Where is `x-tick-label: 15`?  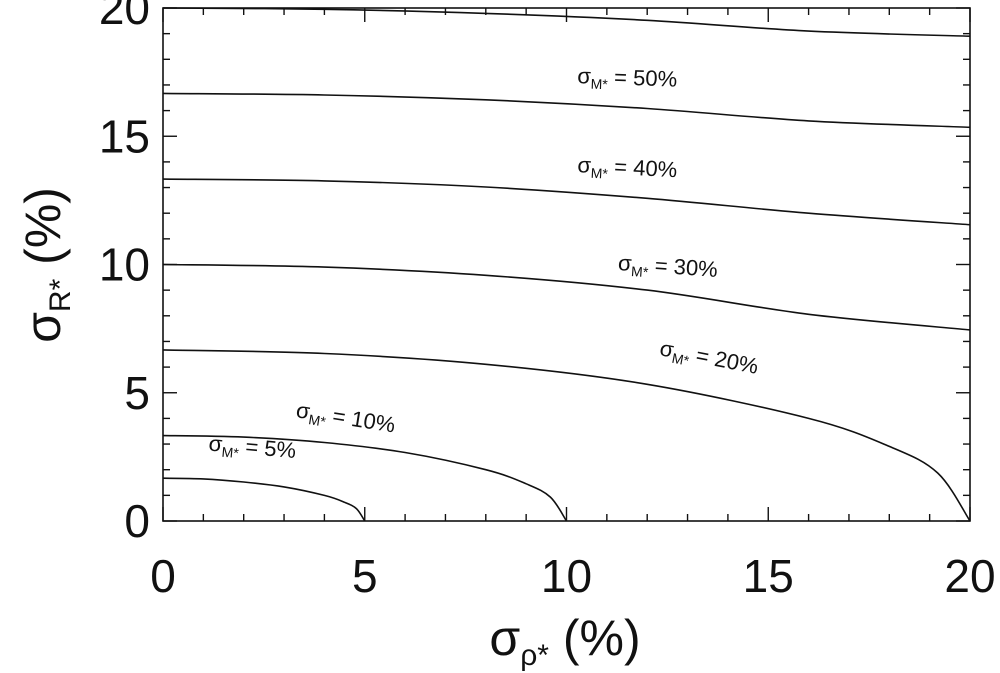 x-tick-label: 15 is located at coordinates (768, 576).